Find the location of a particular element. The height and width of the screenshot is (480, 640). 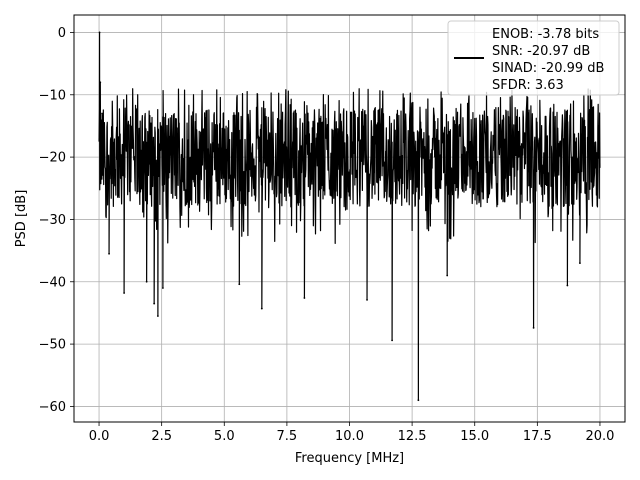

x-axis-label: Frequency [MHz] is located at coordinates (349, 458).